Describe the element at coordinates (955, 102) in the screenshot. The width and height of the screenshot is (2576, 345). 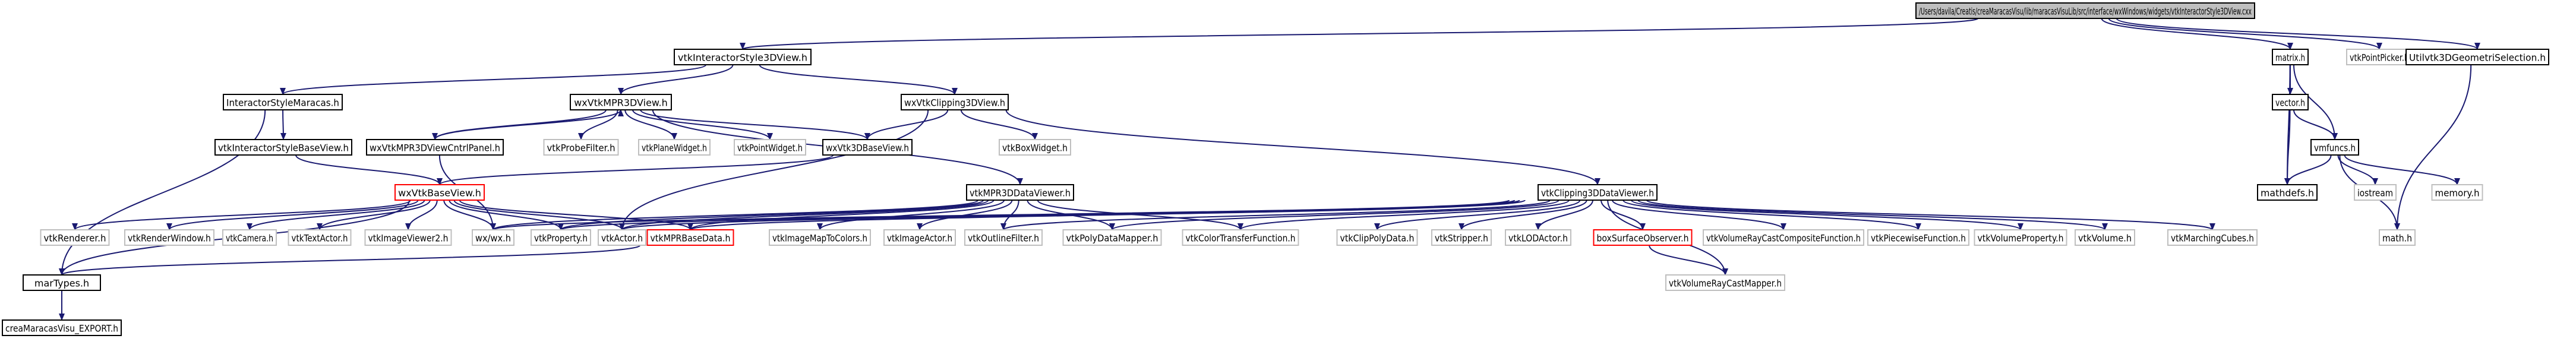
I see `node-clip3d: wxVtkClipping3DView.h` at that location.